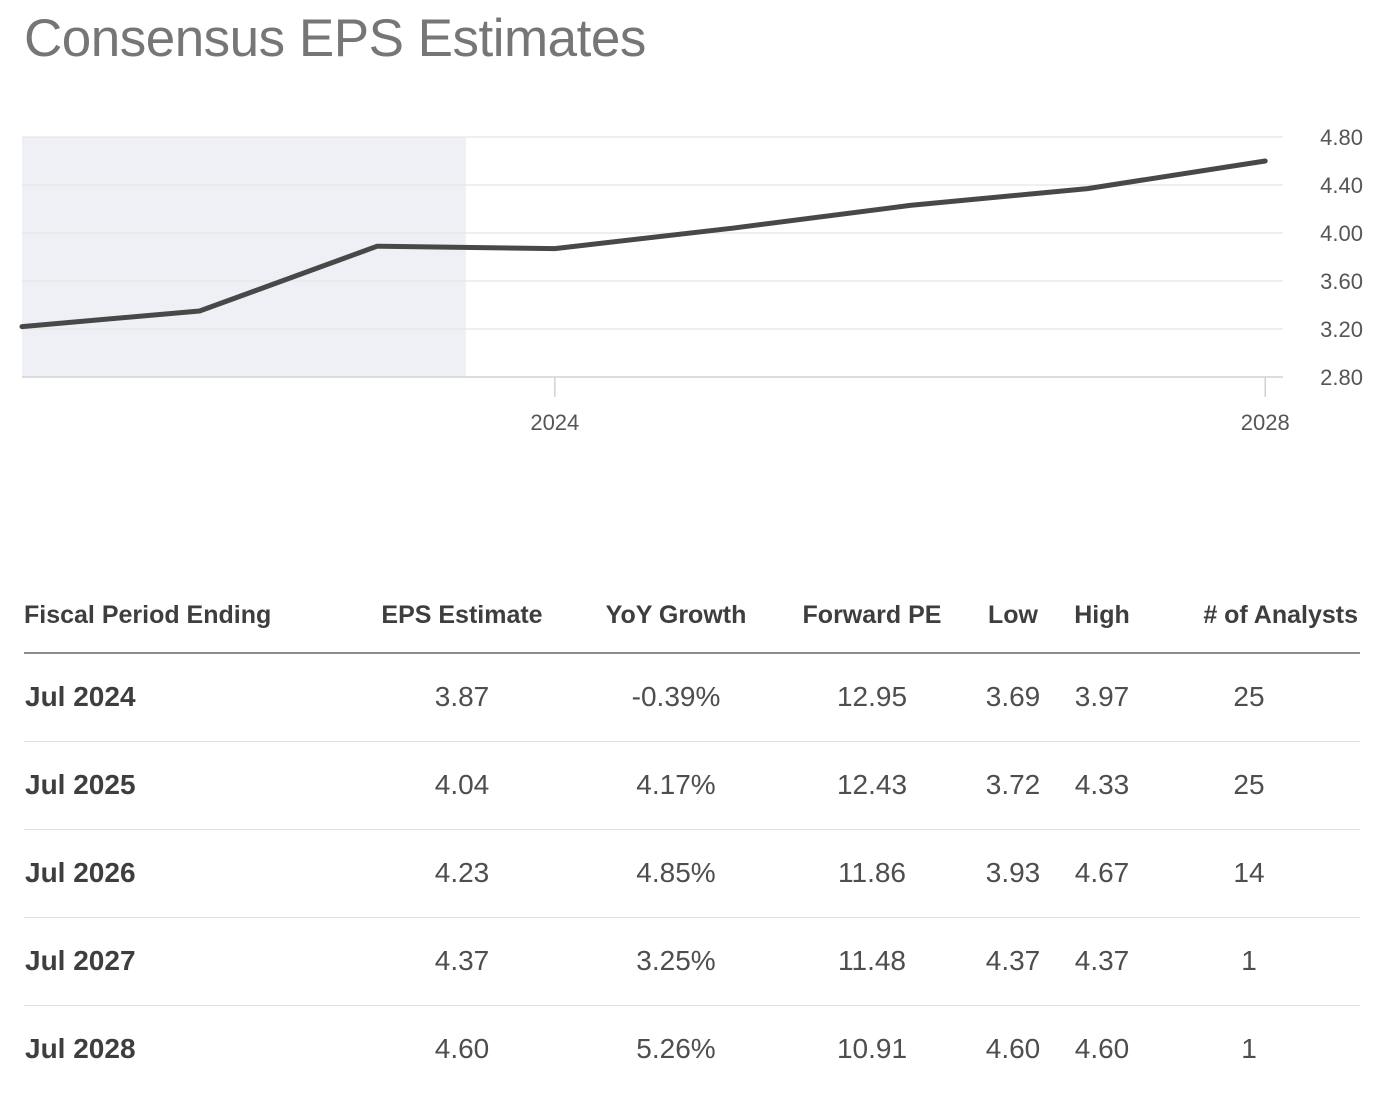 The height and width of the screenshot is (1093, 1382). I want to click on col-header-yoy-growth: YoY Growth, so click(676, 622).